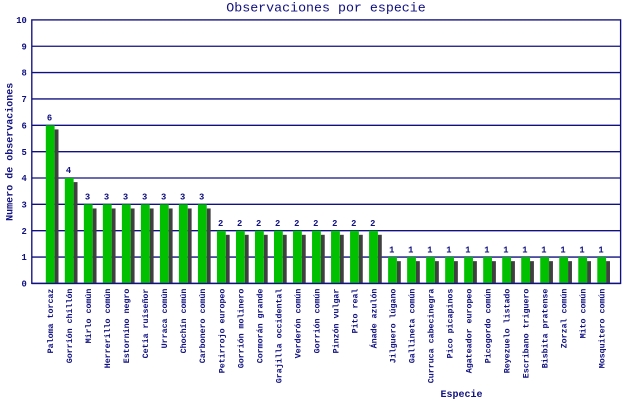 The image size is (640, 400). I want to click on svg-text: 5, so click(24, 153).